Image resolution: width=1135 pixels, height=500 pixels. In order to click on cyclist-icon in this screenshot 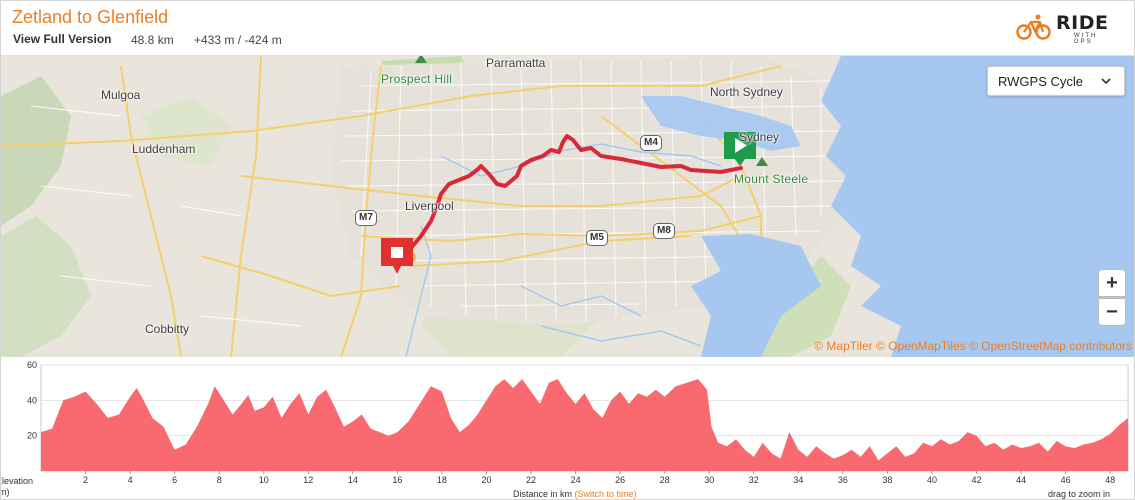, I will do `click(1033, 27)`.